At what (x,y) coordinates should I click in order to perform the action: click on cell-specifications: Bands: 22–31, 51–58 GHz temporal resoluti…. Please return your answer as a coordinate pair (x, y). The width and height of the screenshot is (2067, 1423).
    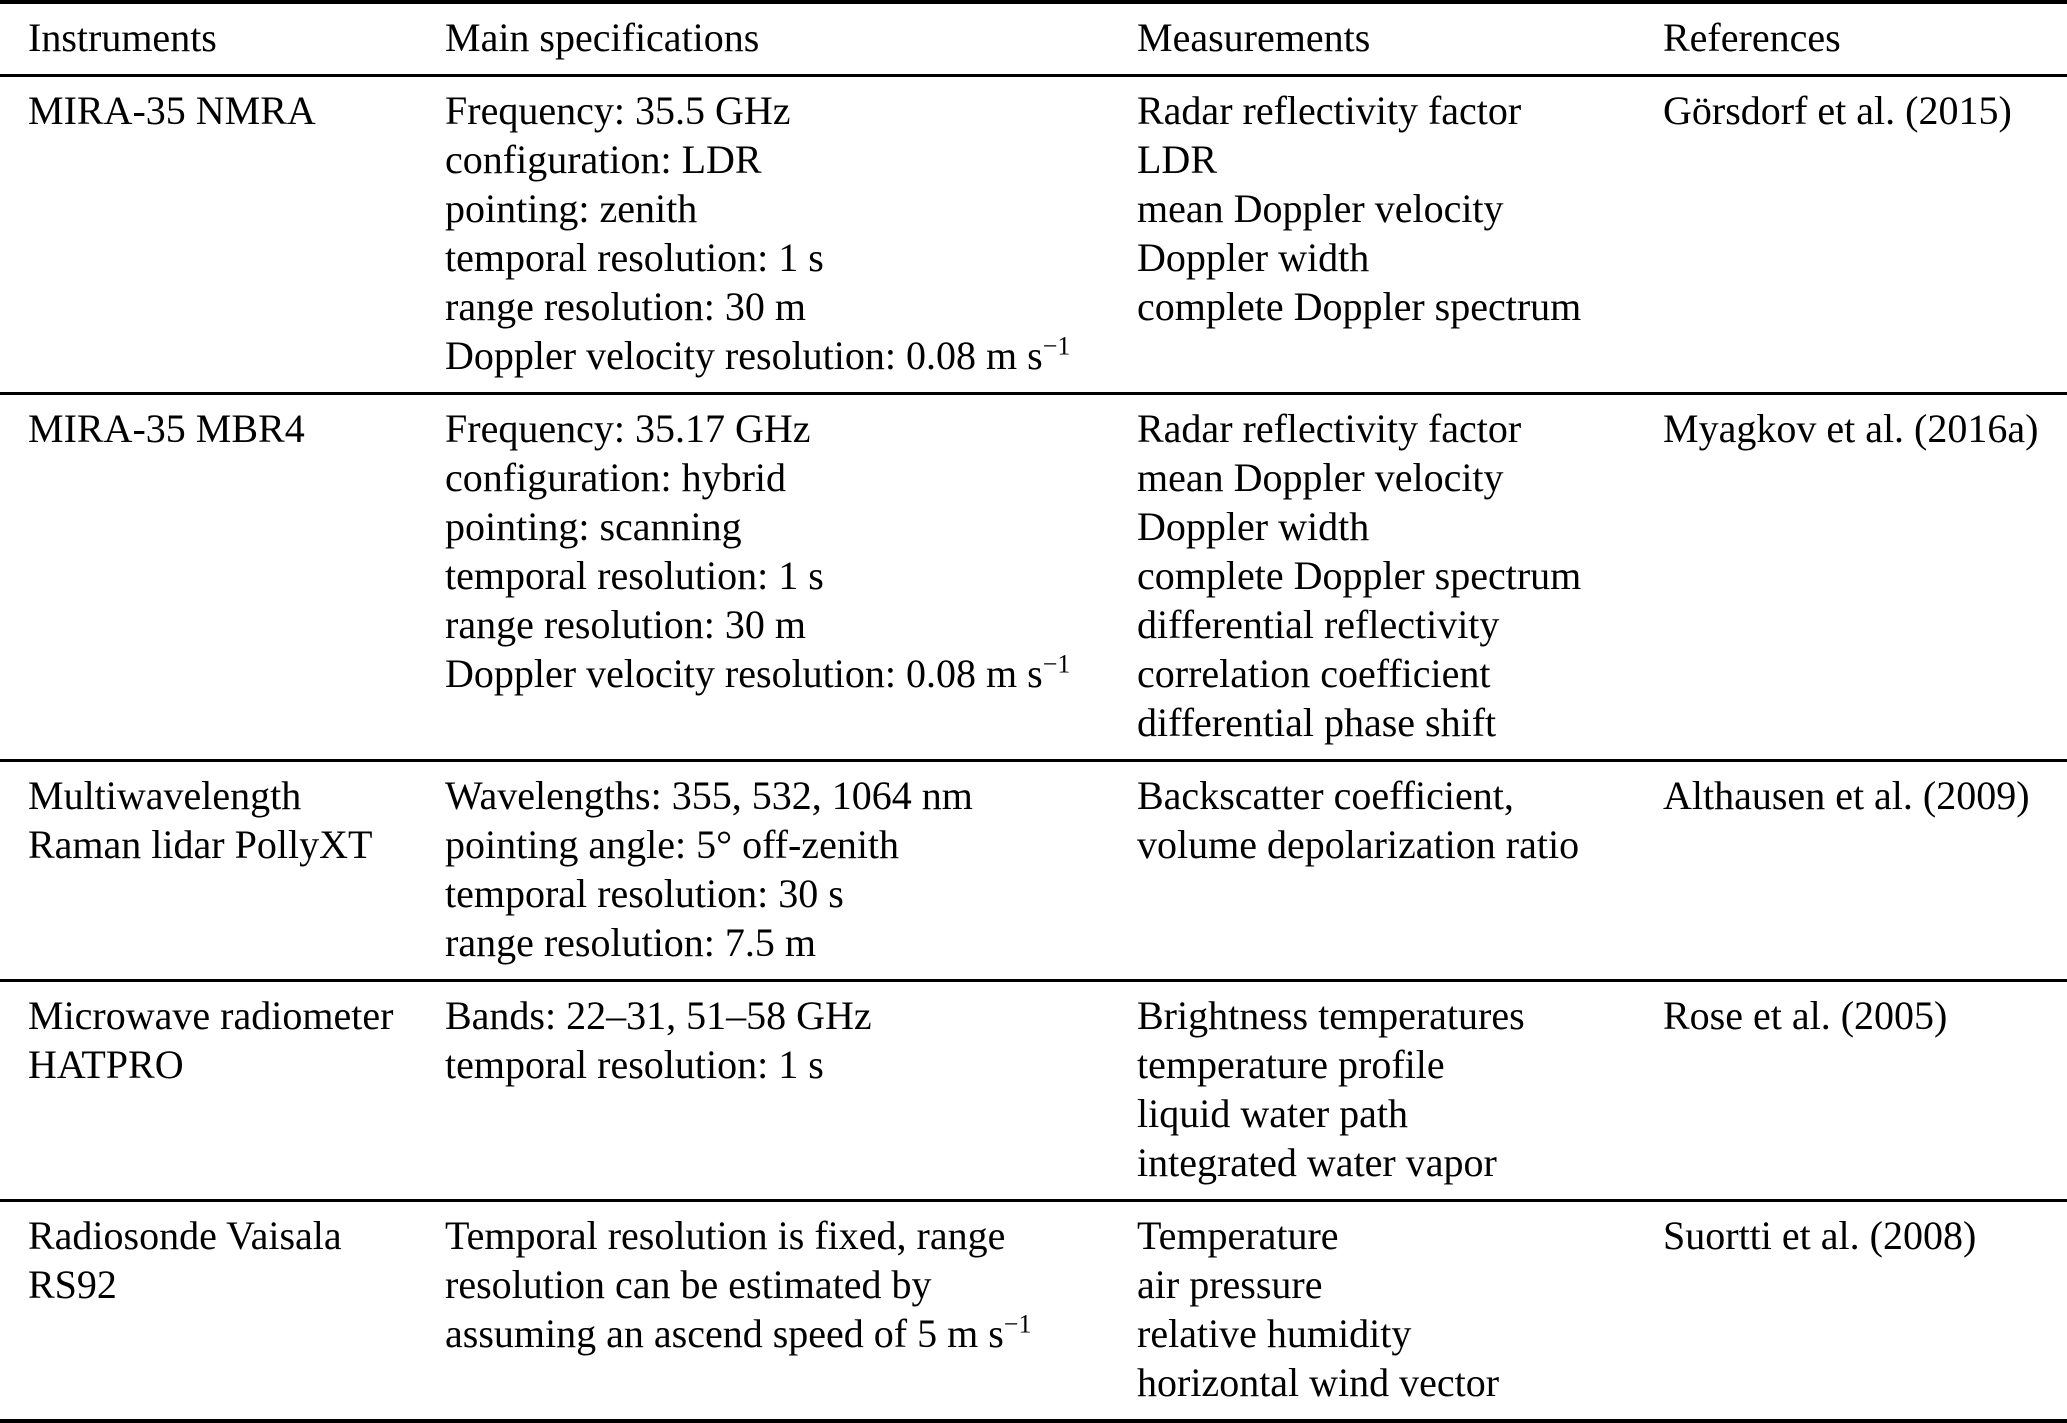
    Looking at the image, I should click on (763, 1091).